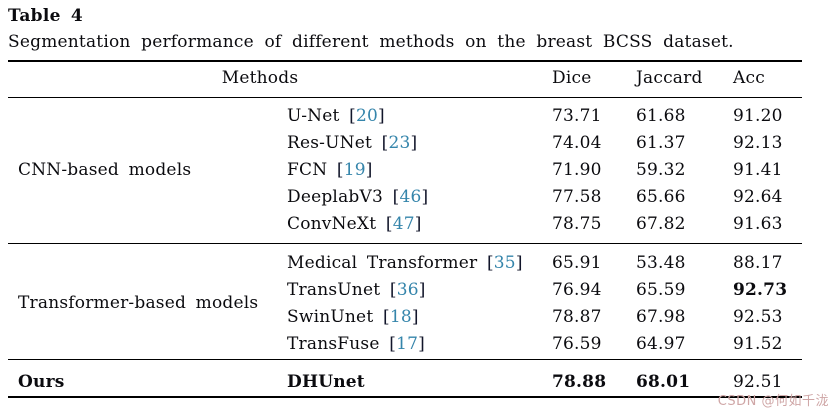  Describe the element at coordinates (758, 317) in the screenshot. I see `acc-value: 92.53` at that location.